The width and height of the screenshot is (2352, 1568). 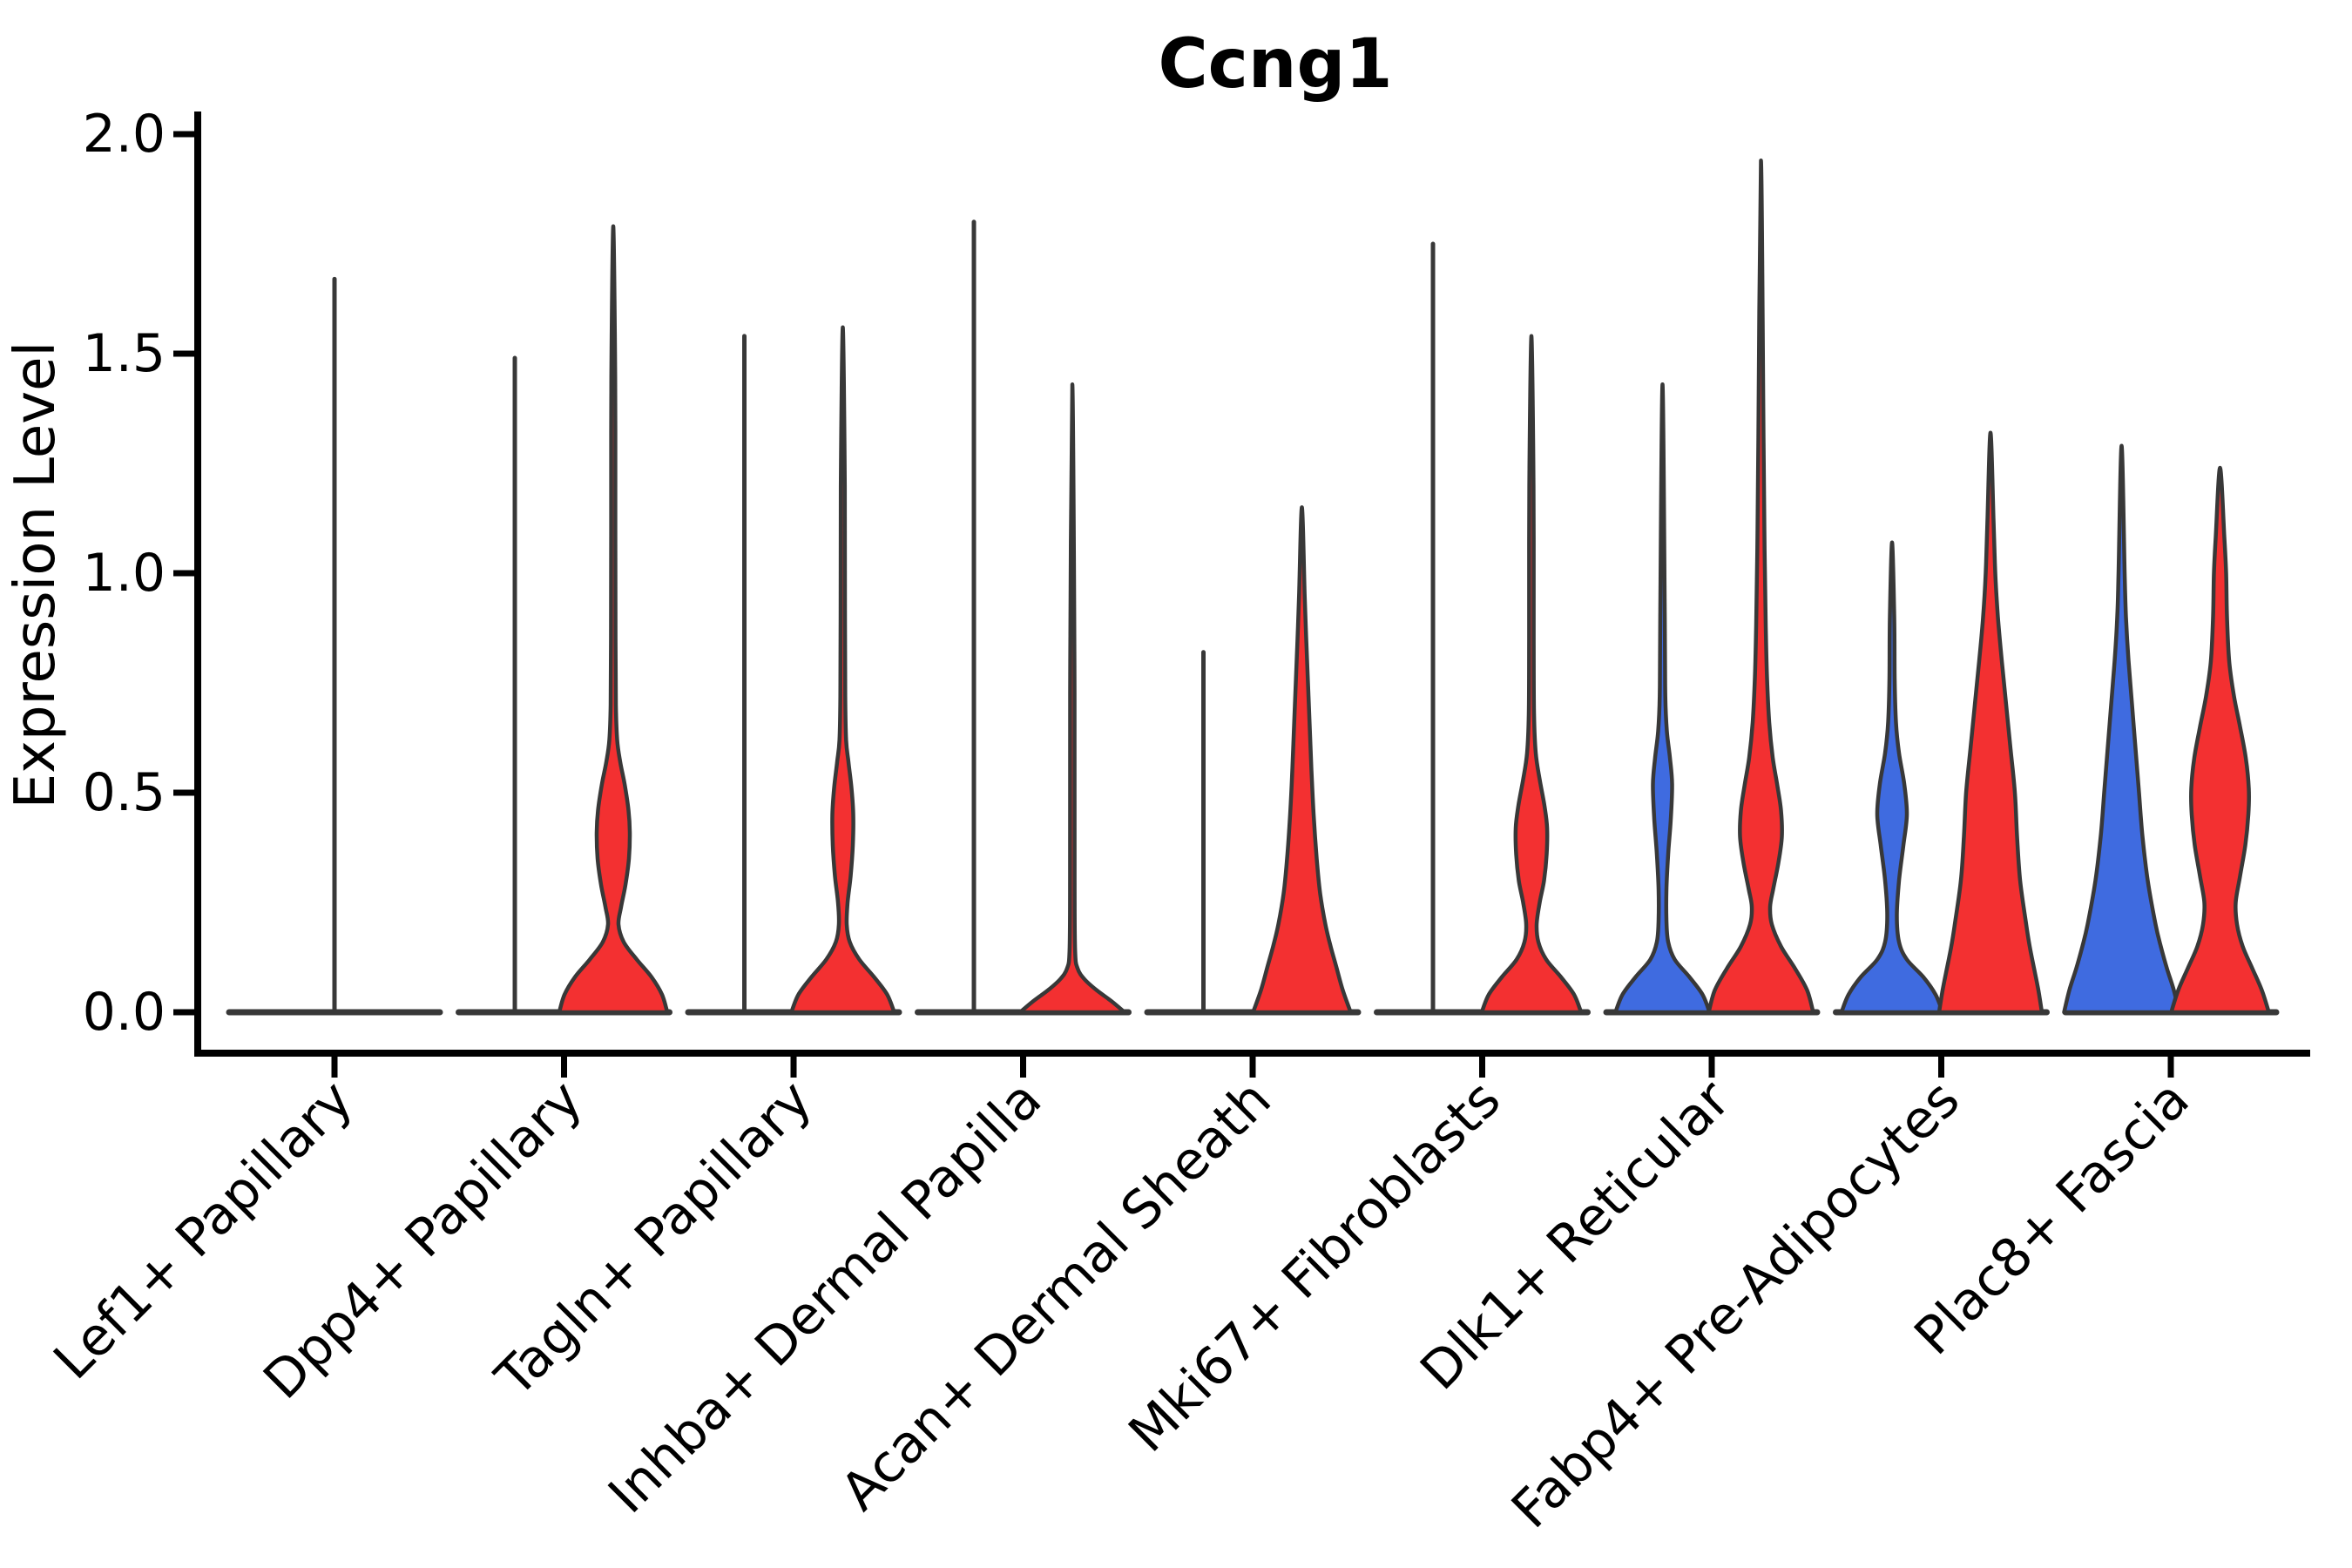 I want to click on x-tick-label-5: Mki67+ Fibroblasts, so click(x=1315, y=1266).